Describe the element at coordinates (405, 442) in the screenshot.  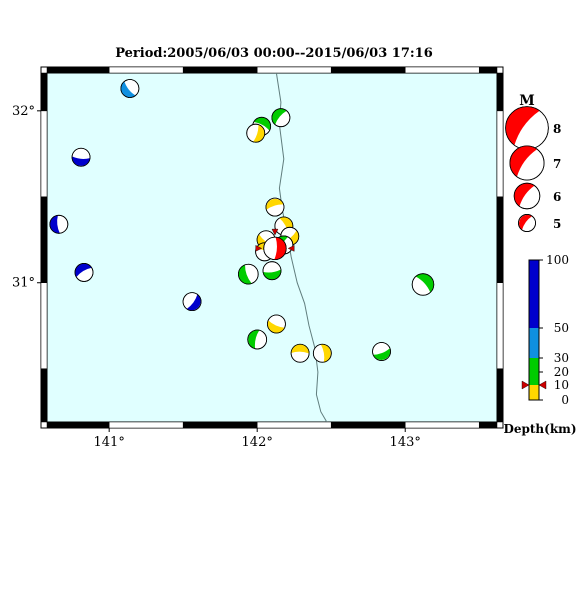
I see `lon-tick-label: 143°` at that location.